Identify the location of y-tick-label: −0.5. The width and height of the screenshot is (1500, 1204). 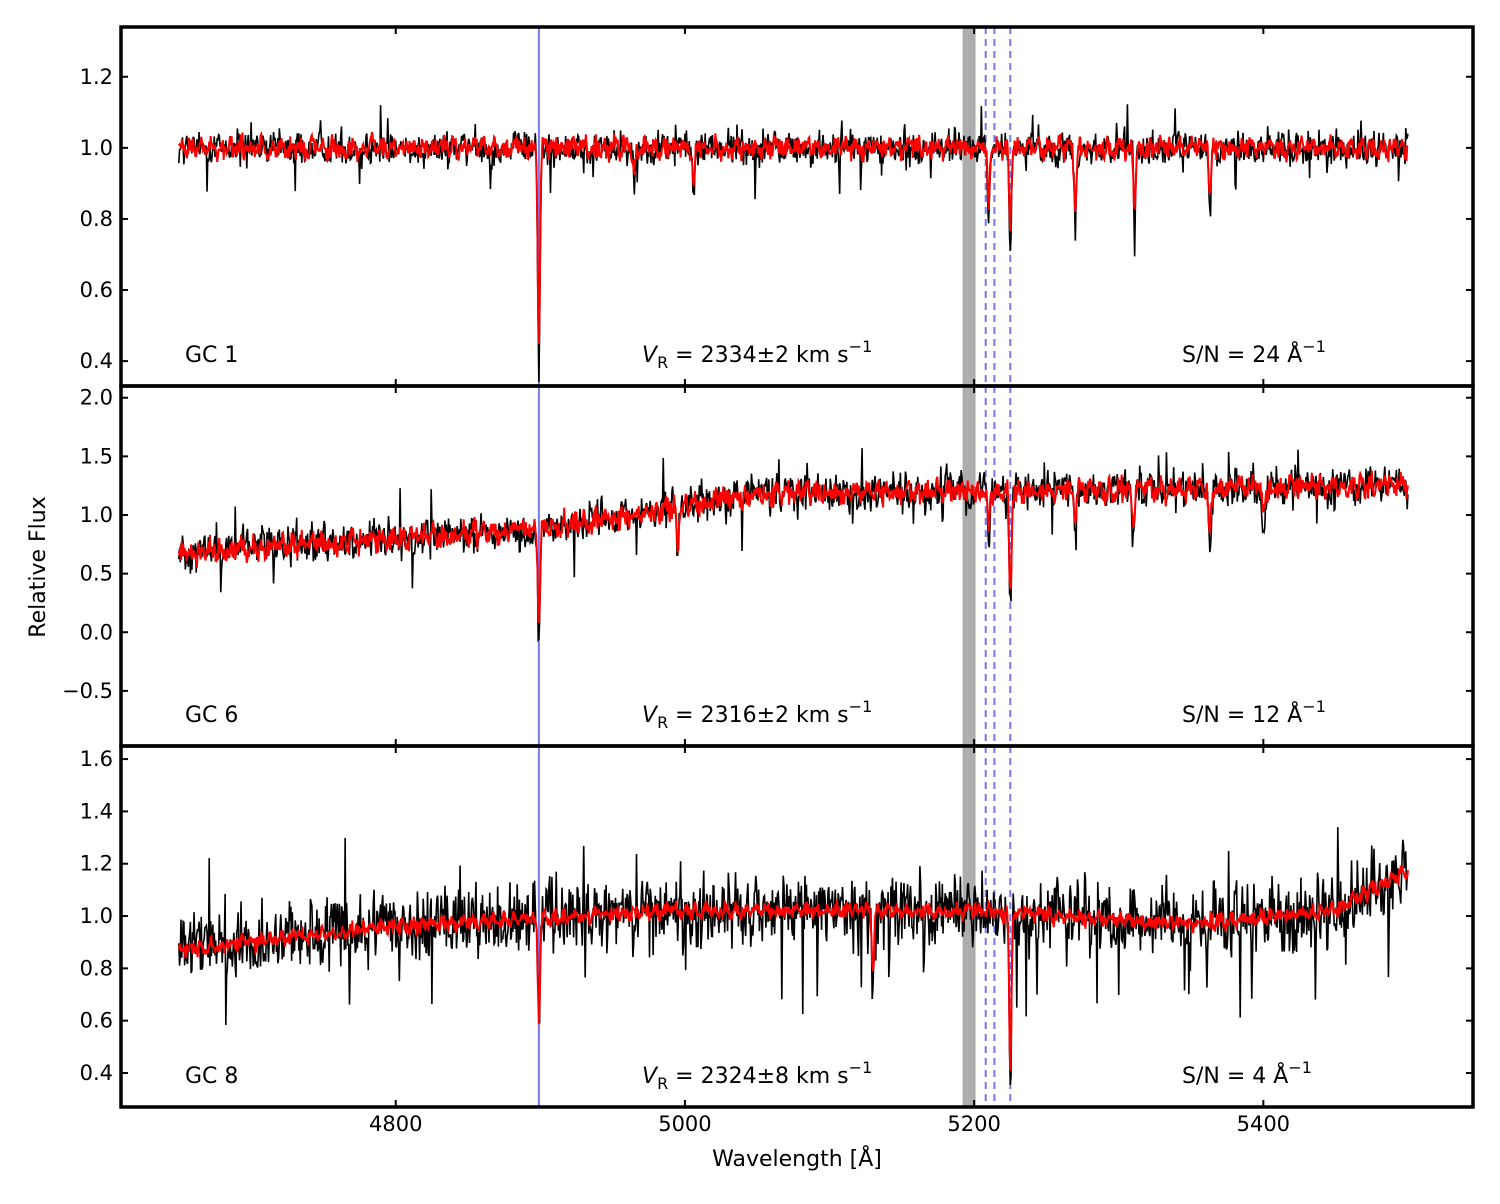
(87, 691).